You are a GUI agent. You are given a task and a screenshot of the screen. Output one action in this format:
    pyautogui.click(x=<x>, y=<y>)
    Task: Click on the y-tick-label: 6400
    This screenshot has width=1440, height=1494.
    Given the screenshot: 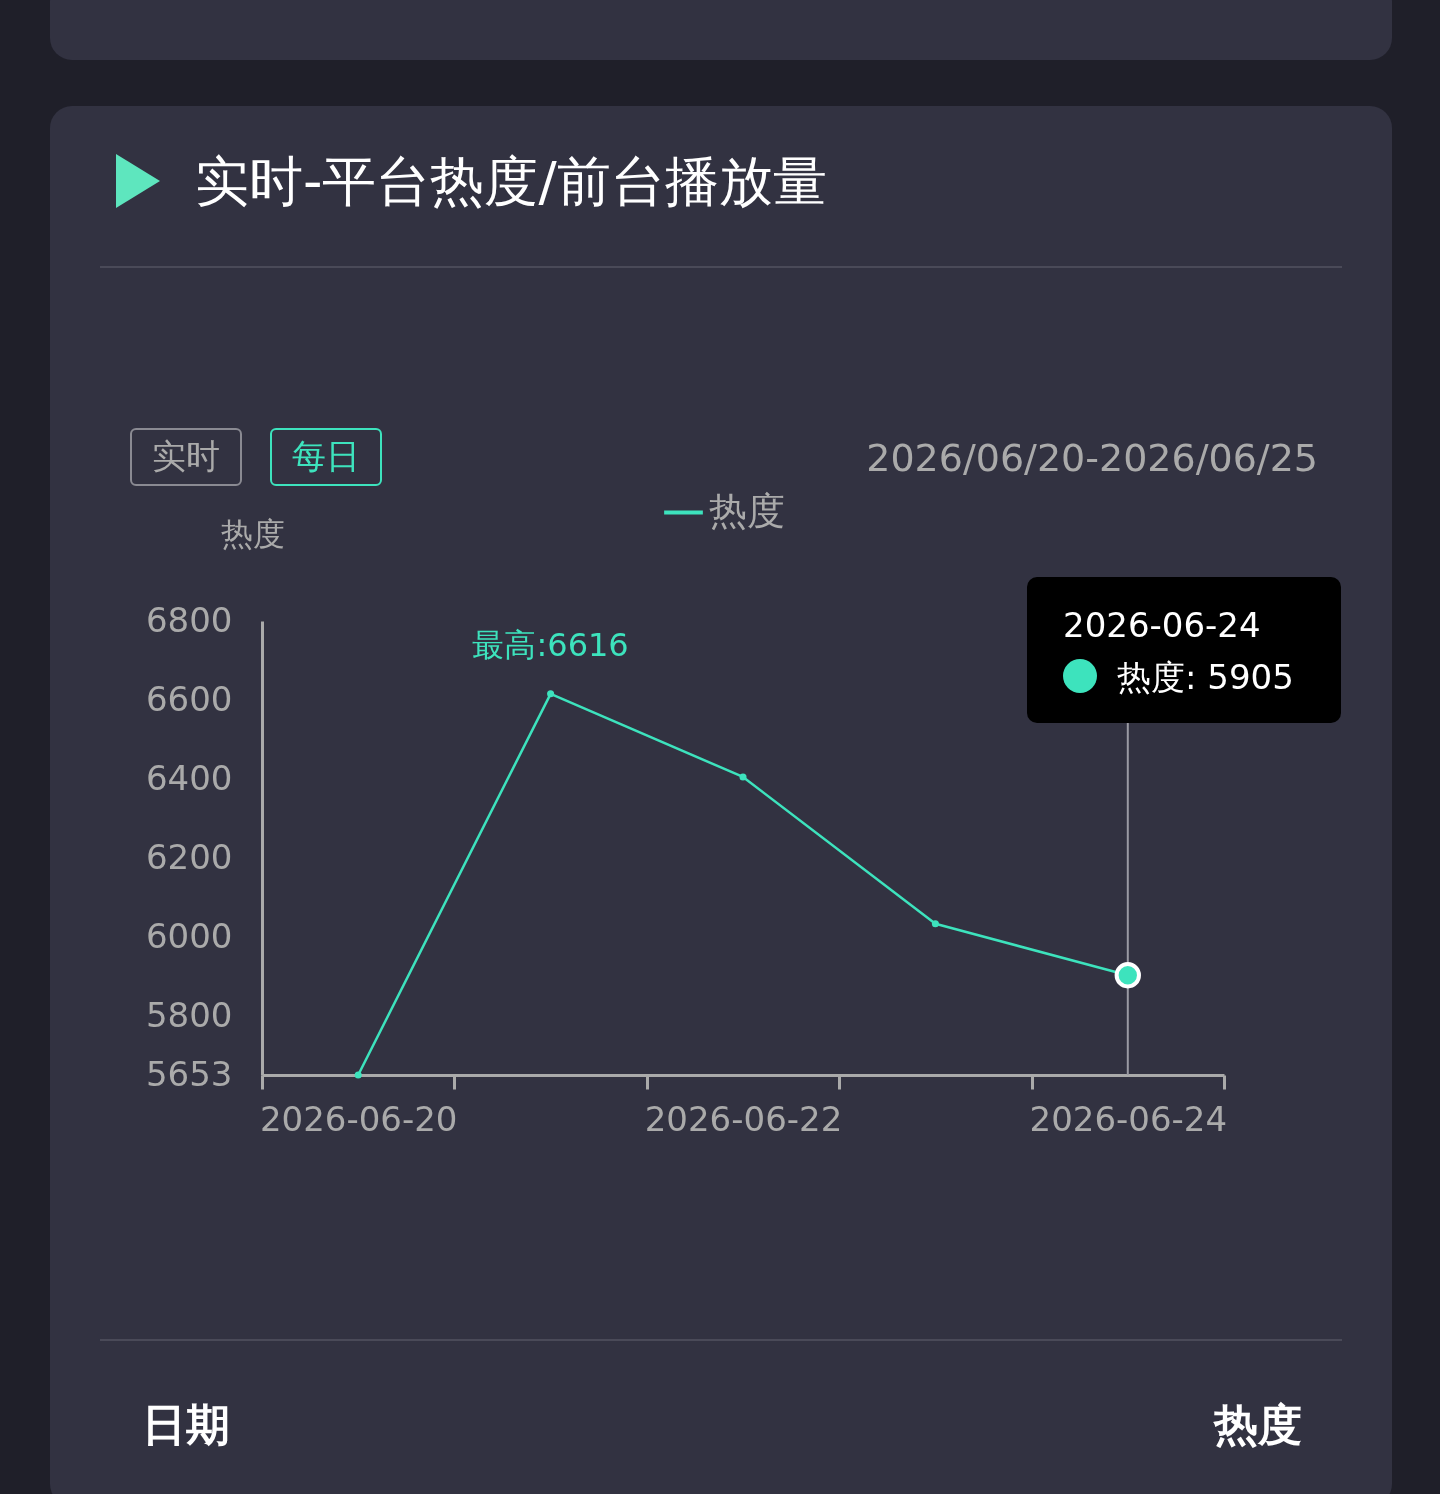 What is the action you would take?
    pyautogui.click(x=189, y=777)
    